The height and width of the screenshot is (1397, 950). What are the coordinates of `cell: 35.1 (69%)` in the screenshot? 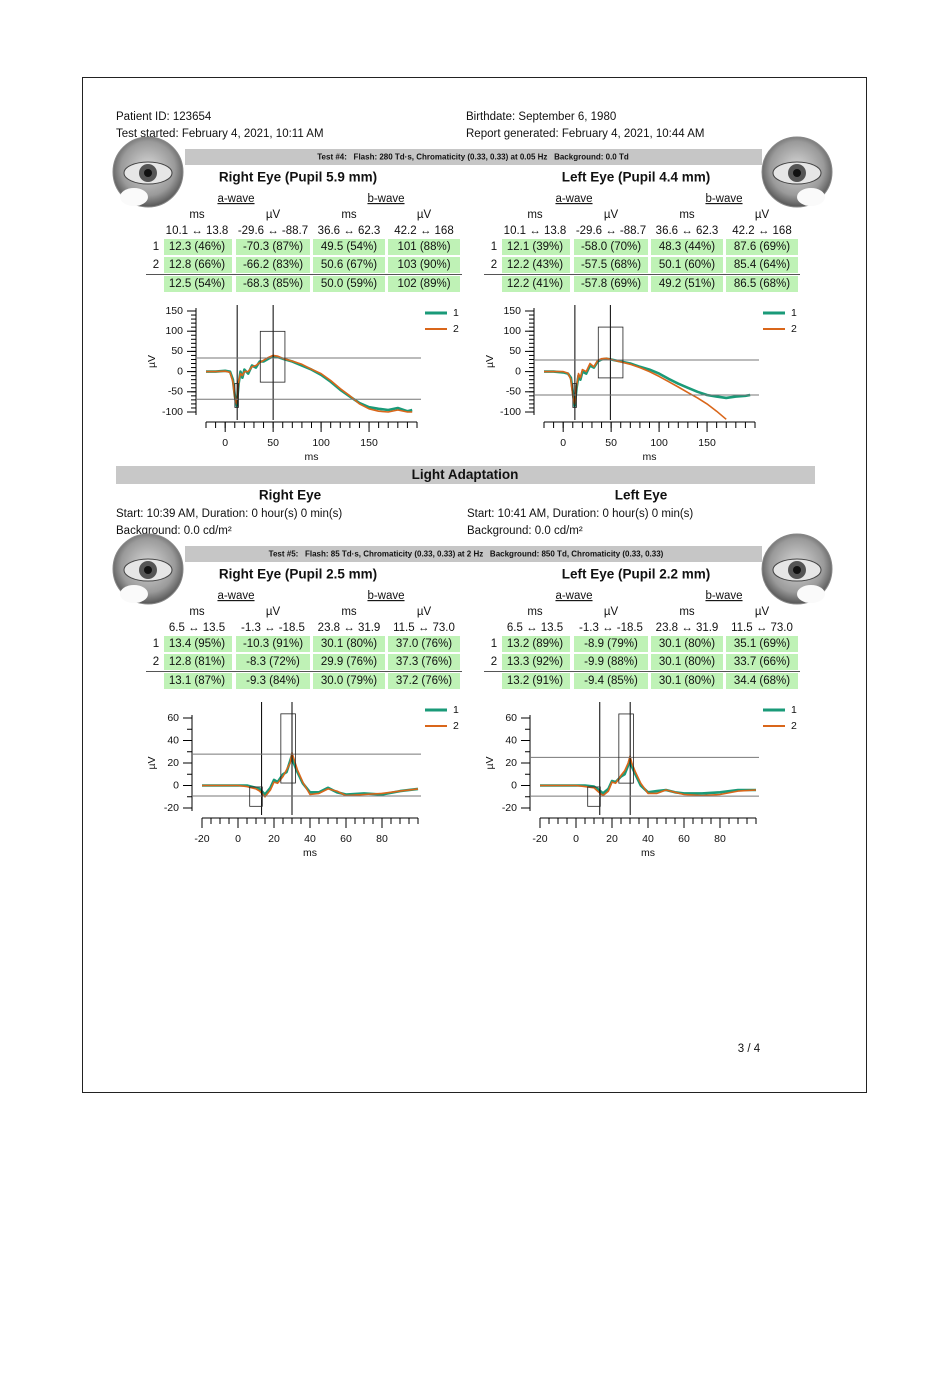 It's located at (762, 644).